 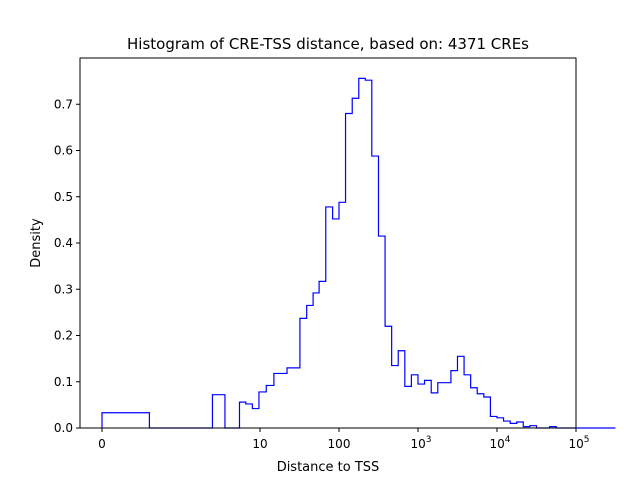 What do you see at coordinates (328, 467) in the screenshot?
I see `x-axis-label: Distance to TSS` at bounding box center [328, 467].